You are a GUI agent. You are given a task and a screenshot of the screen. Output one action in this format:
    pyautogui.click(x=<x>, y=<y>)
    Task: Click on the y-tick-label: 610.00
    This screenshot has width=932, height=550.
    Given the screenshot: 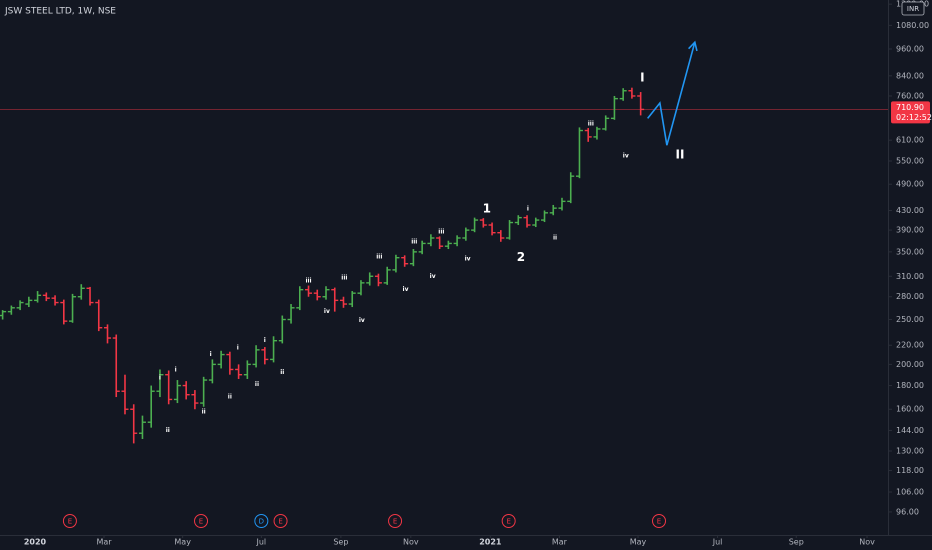 What is the action you would take?
    pyautogui.click(x=910, y=140)
    